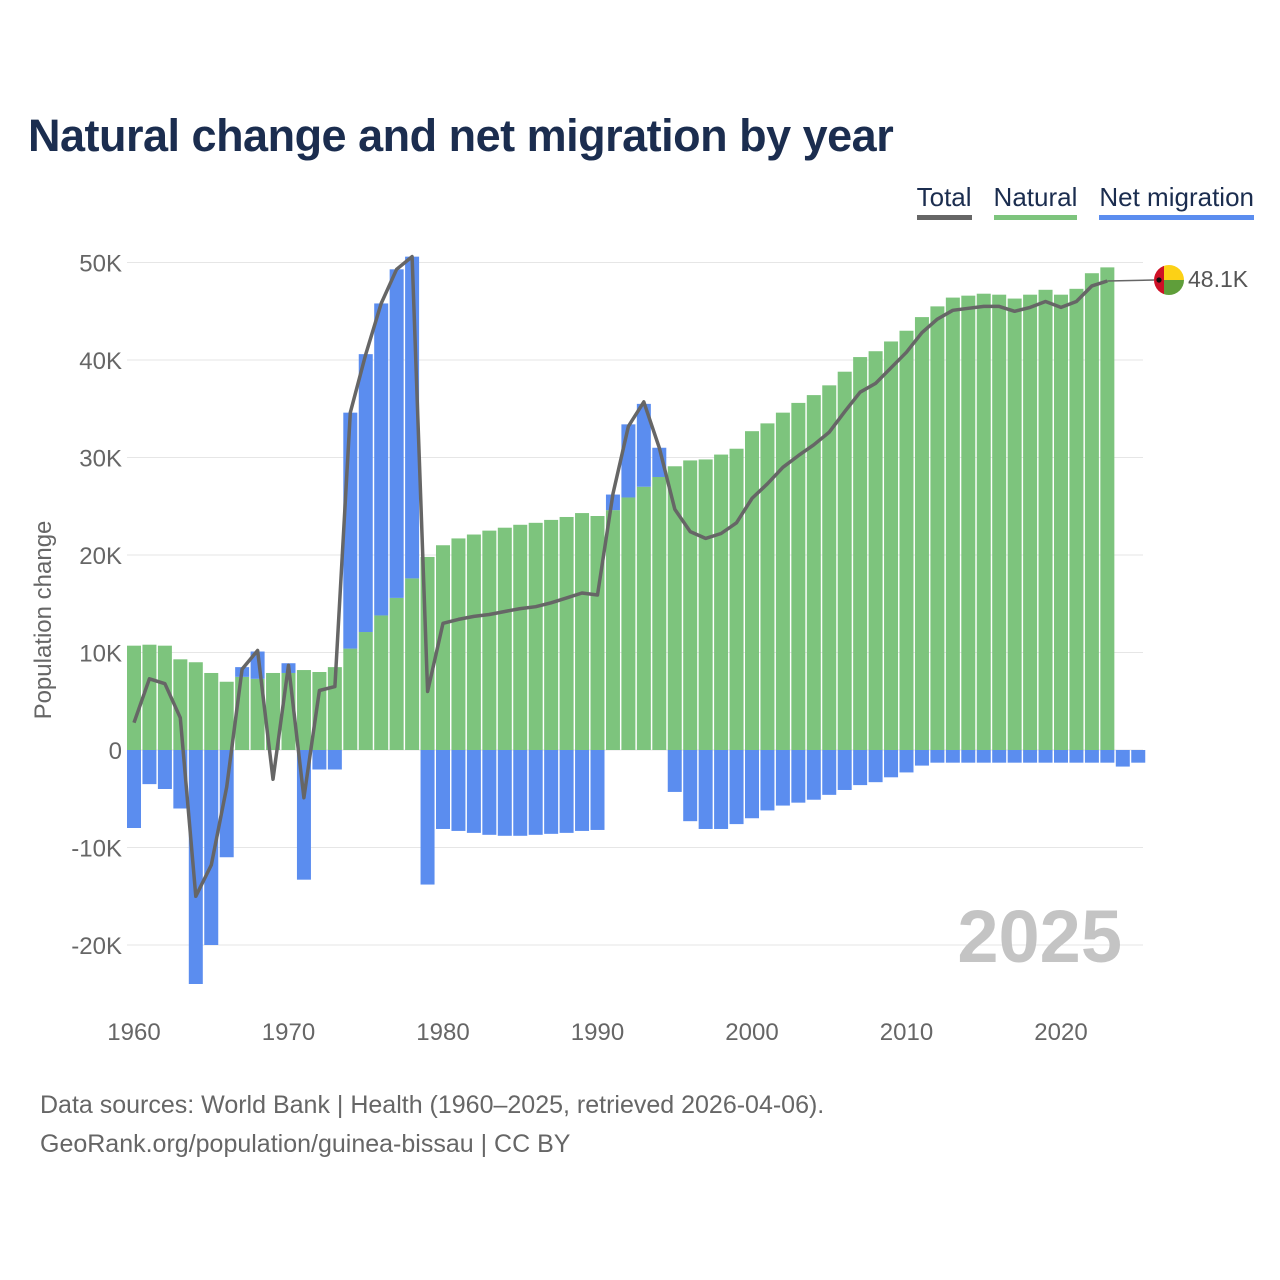 The height and width of the screenshot is (1280, 1280). I want to click on y-tick-label: 40K, so click(100, 361).